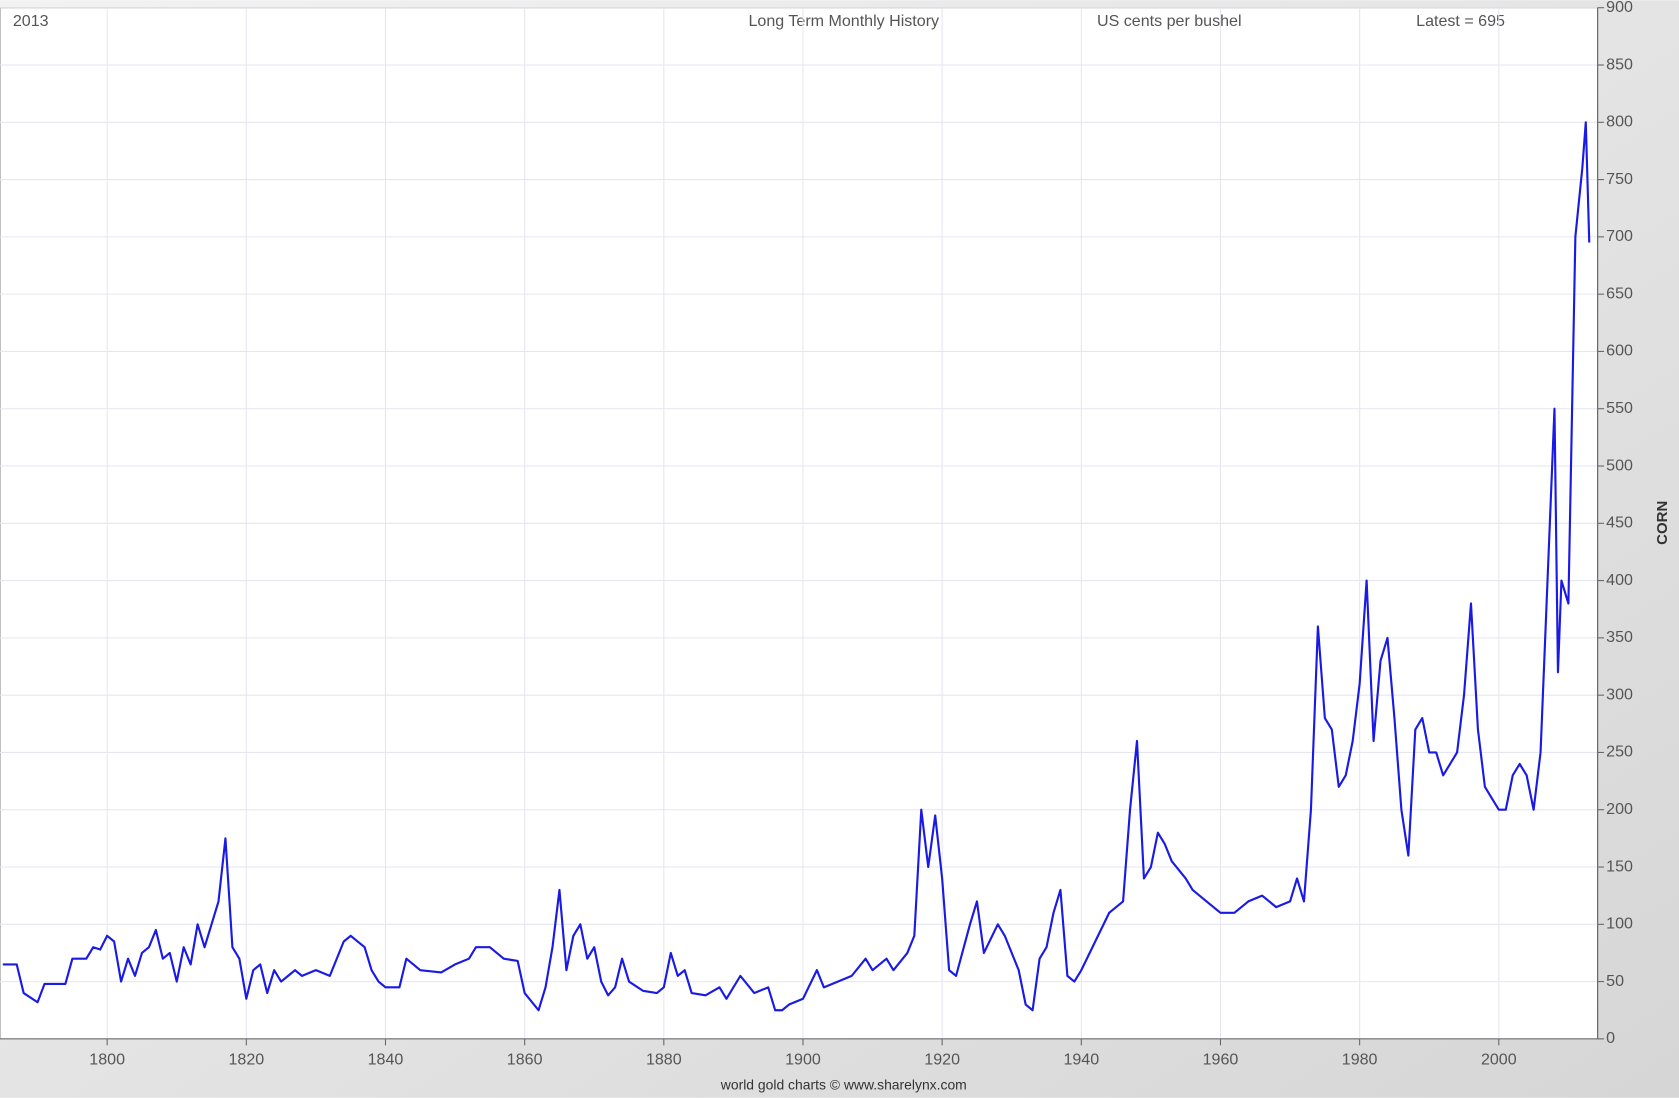 The height and width of the screenshot is (1098, 1679). Describe the element at coordinates (1619, 64) in the screenshot. I see `y-tick-label: 850` at that location.